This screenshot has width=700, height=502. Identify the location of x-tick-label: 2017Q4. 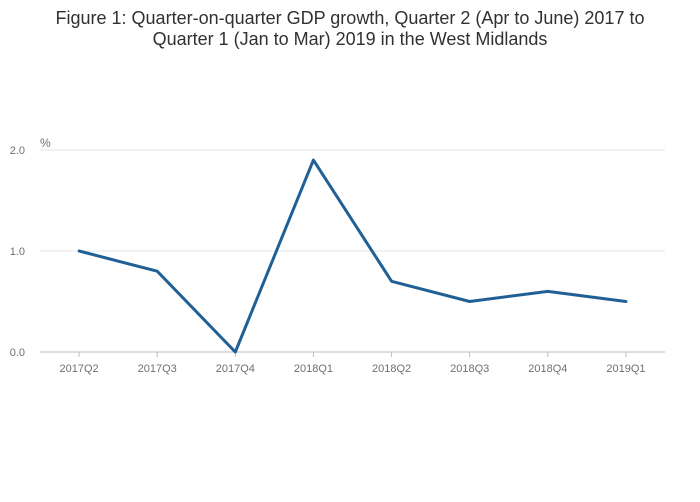
(235, 369).